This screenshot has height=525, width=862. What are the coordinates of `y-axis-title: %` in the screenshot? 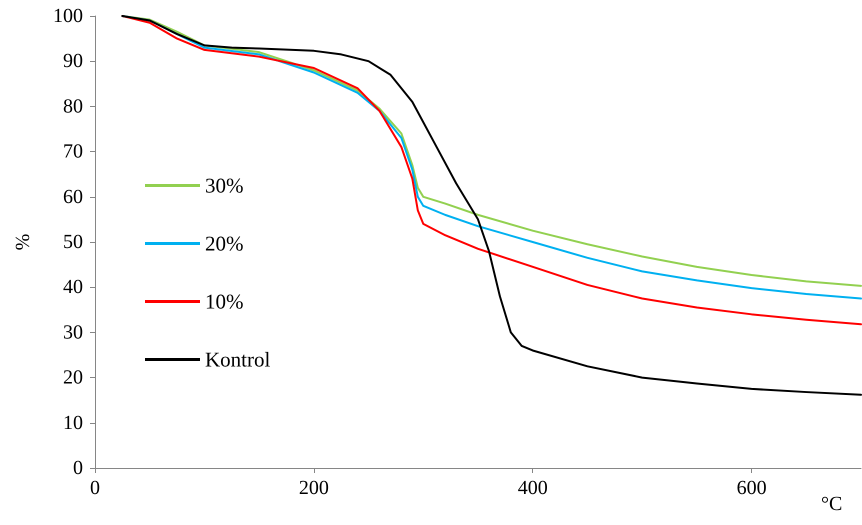 It's located at (23, 242).